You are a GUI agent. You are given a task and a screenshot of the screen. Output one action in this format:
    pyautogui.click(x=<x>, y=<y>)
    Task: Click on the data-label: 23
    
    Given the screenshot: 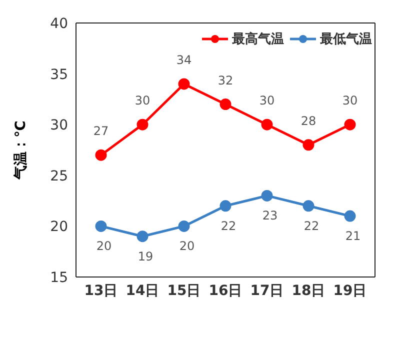 What is the action you would take?
    pyautogui.click(x=270, y=215)
    